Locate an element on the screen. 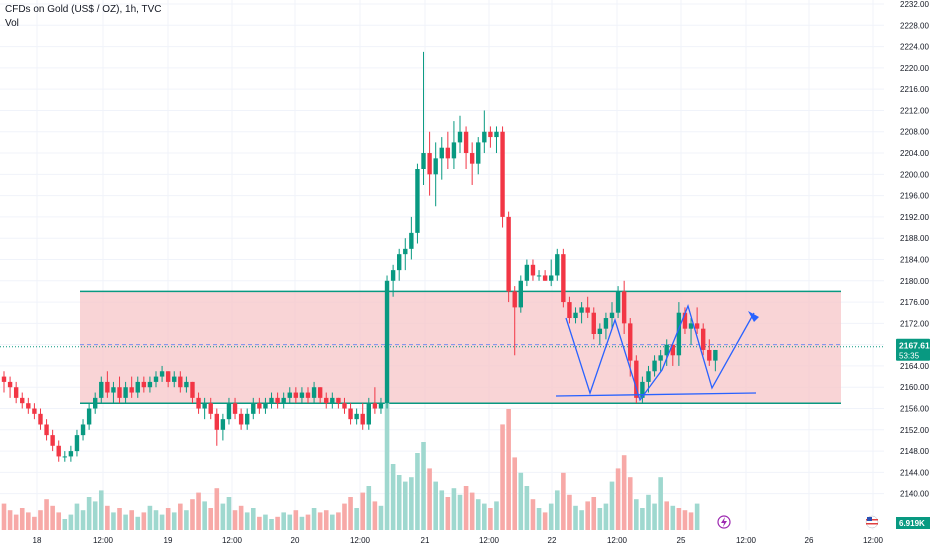 This screenshot has height=555, width=932. zigzag-drawing is located at coordinates (660, 353).